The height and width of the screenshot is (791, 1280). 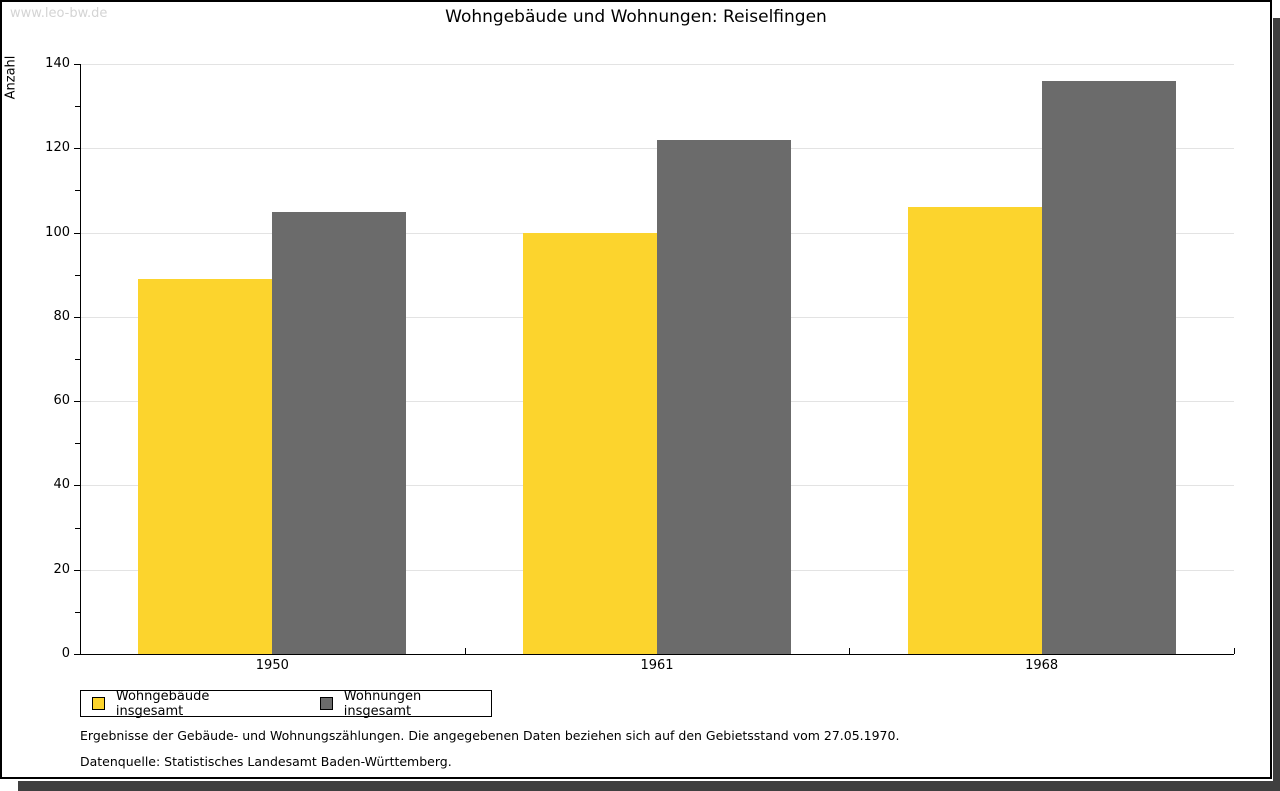 I want to click on x-category-label-1961: 1961, so click(x=657, y=665).